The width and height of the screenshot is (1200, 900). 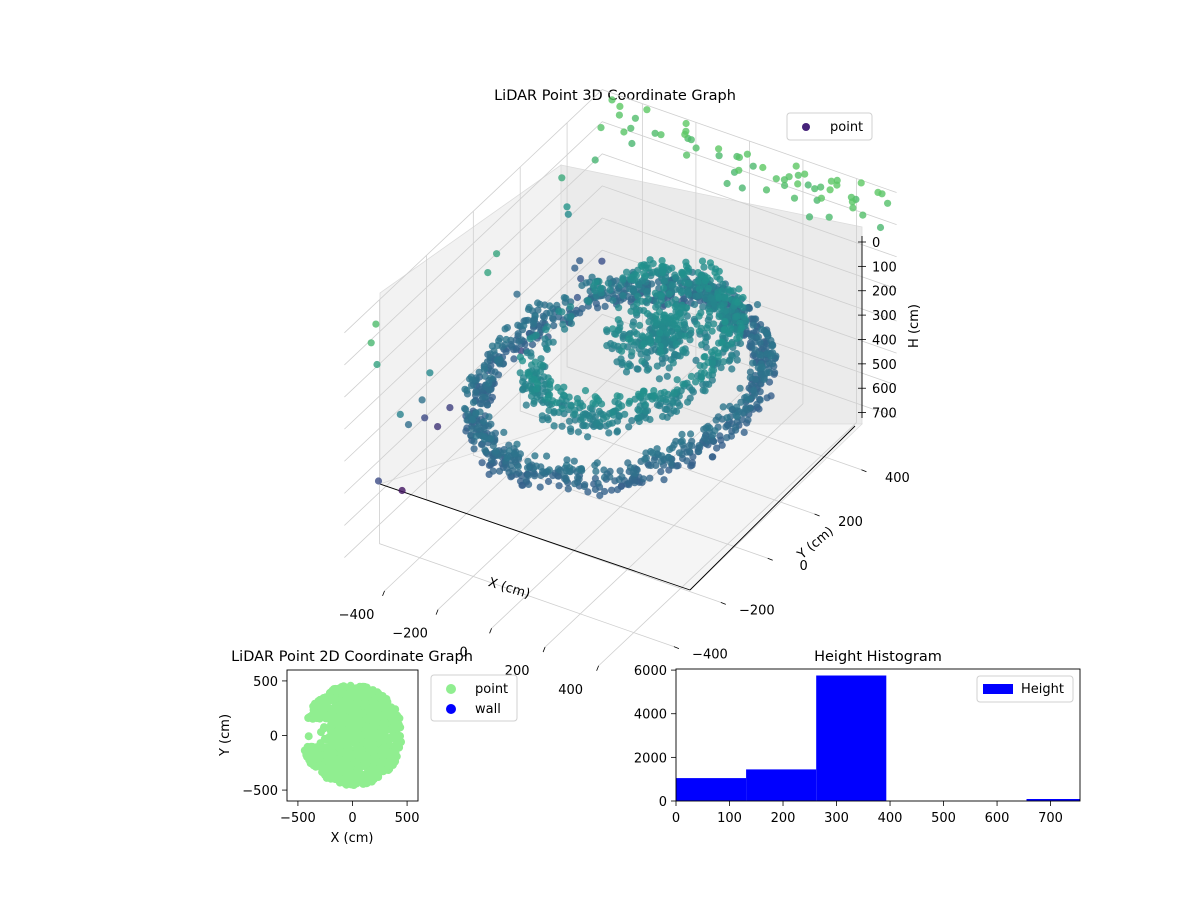 I want to click on y-tick-label-3d: 400, so click(x=897, y=478).